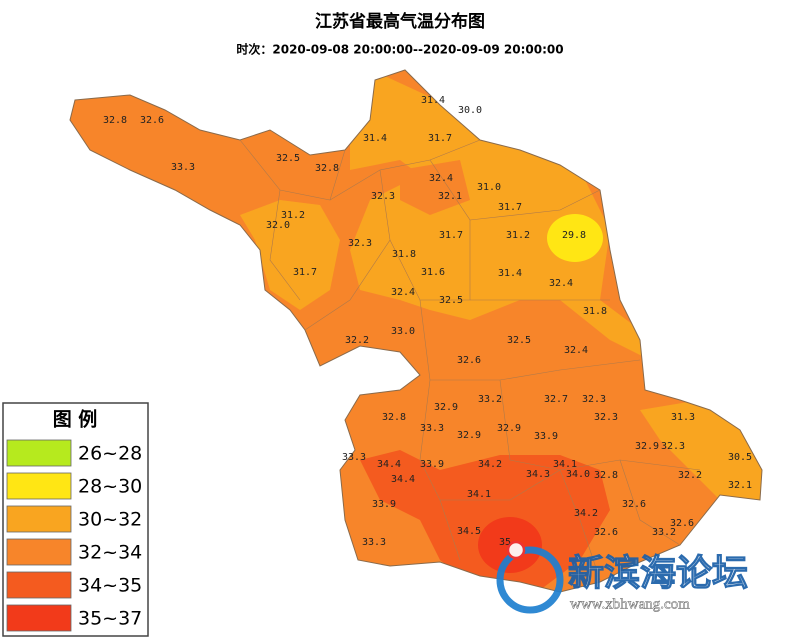 The width and height of the screenshot is (800, 644). Describe the element at coordinates (400, 21) in the screenshot. I see `map-title: 江苏省最高气温分布图` at that location.